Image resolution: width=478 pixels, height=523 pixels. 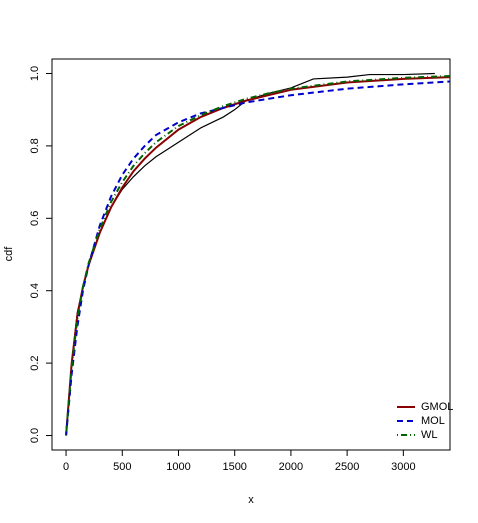 I want to click on x-tick-label: 3000, so click(x=403, y=467).